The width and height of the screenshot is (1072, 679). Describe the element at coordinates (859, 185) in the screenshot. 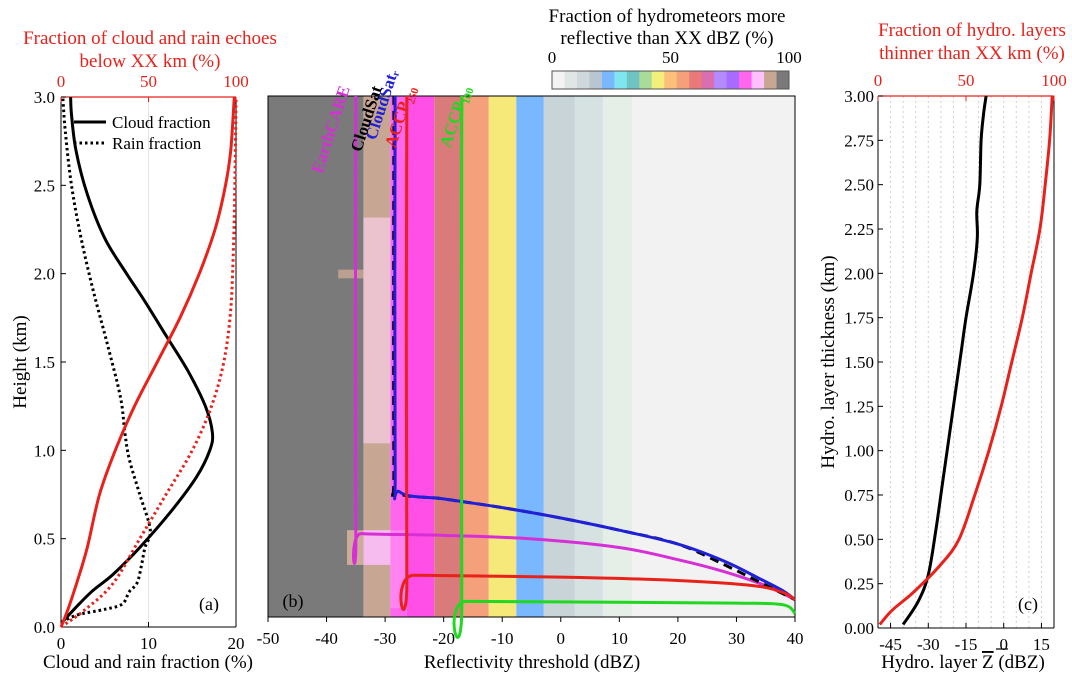

I see `y-tick-label: 2.50` at that location.